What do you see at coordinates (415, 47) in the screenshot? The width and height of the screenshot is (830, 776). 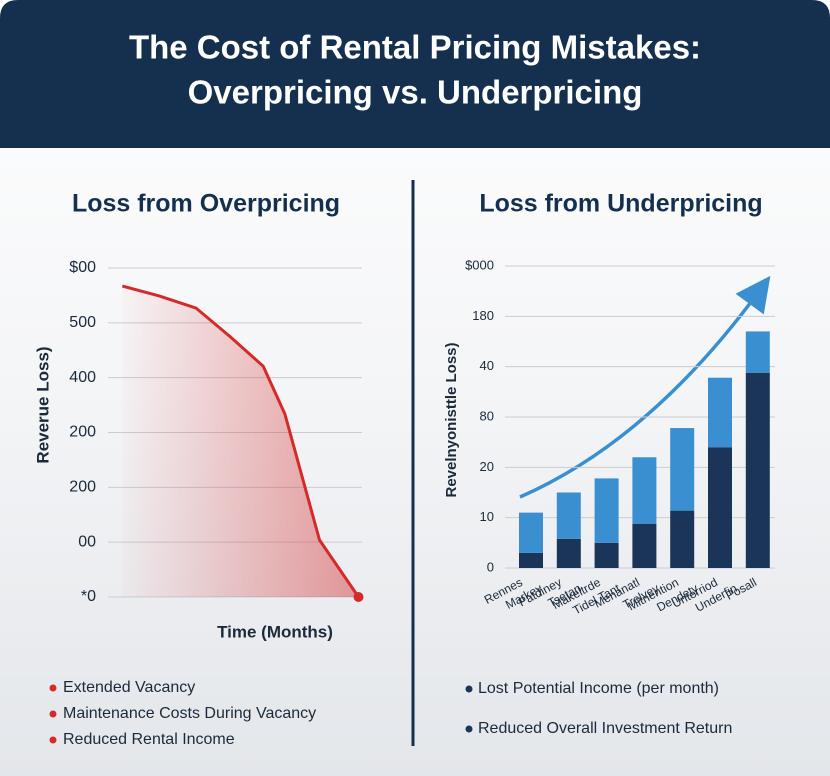 I see `header-title: The Cost of Rental Pricing Mistakes:` at bounding box center [415, 47].